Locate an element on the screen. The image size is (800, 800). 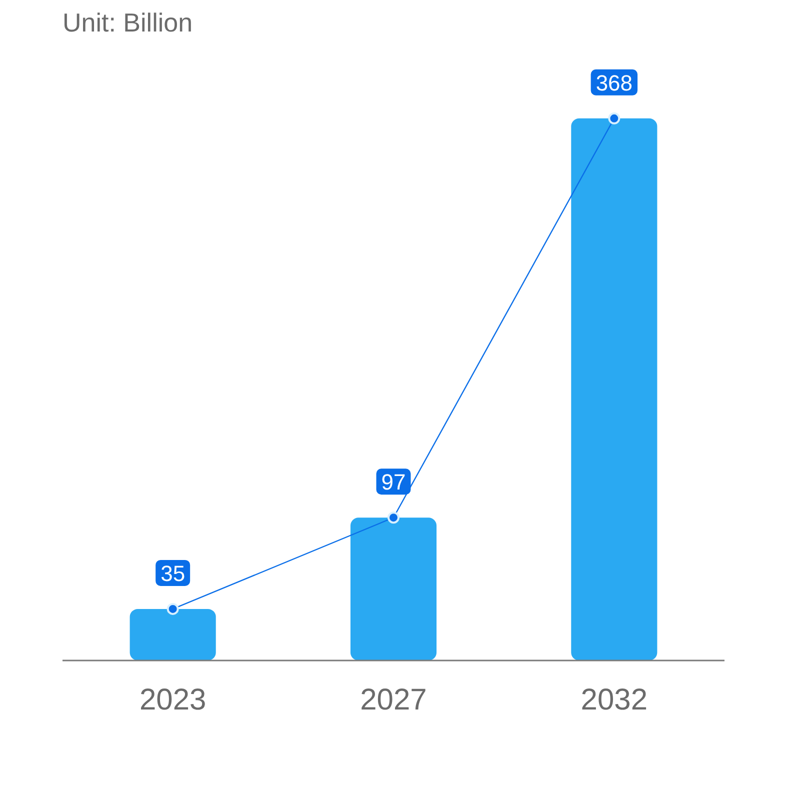
x-tick-label: 2032 is located at coordinates (614, 700).